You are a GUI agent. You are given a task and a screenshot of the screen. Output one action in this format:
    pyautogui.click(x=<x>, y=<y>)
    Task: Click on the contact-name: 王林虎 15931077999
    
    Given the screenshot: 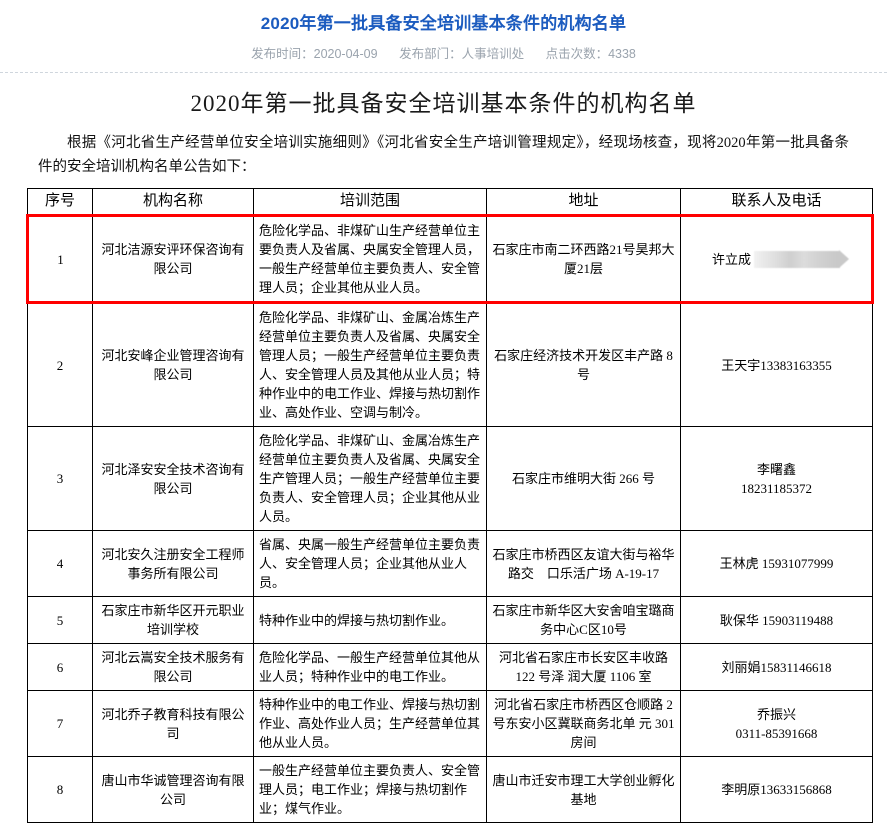 What is the action you would take?
    pyautogui.click(x=776, y=563)
    